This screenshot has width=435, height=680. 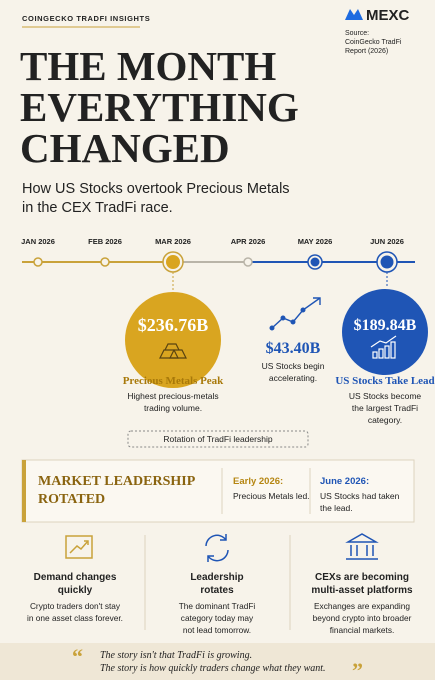 What do you see at coordinates (293, 366) in the screenshot?
I see `acceleration-description: US Stocks begin` at bounding box center [293, 366].